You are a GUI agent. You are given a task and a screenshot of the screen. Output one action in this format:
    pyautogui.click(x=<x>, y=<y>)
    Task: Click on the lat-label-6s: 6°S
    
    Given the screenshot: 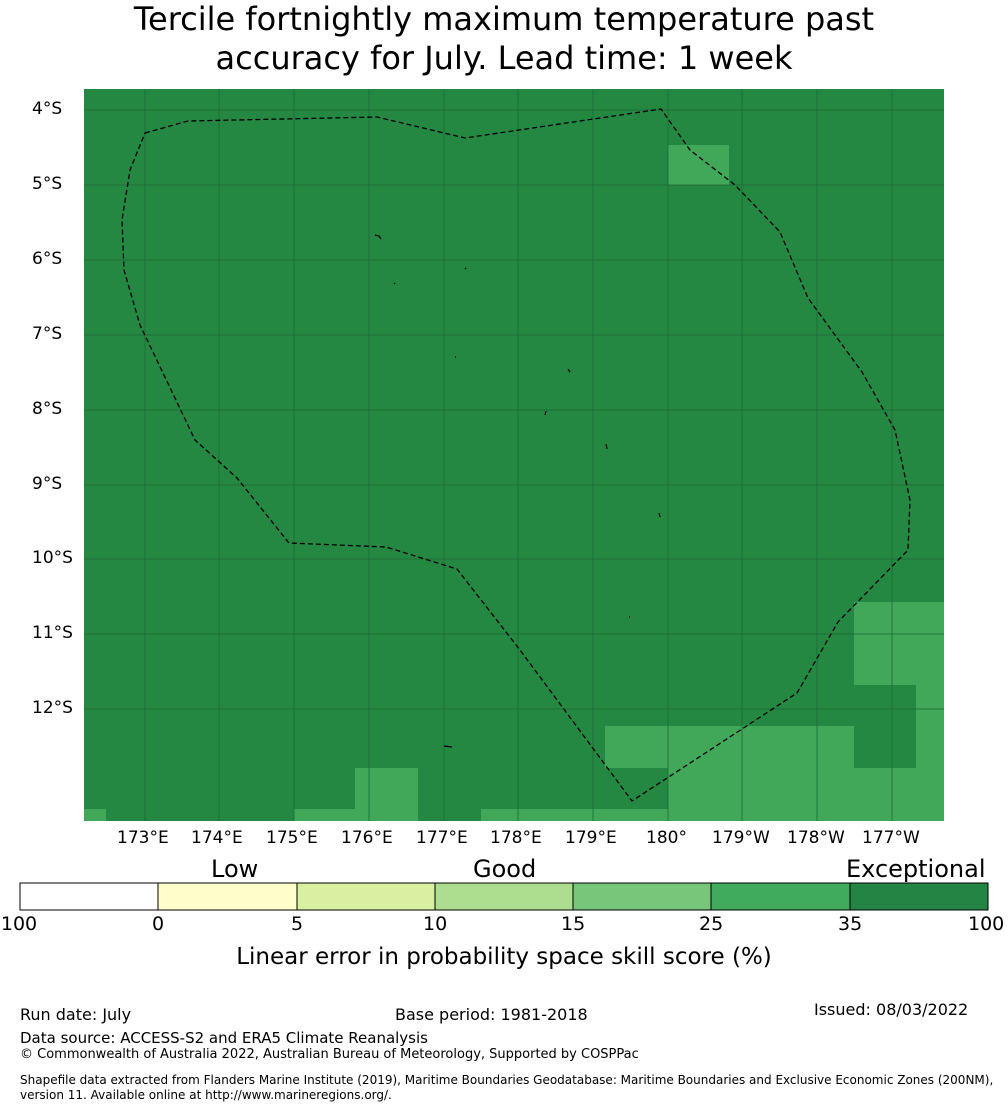 What is the action you would take?
    pyautogui.click(x=47, y=259)
    